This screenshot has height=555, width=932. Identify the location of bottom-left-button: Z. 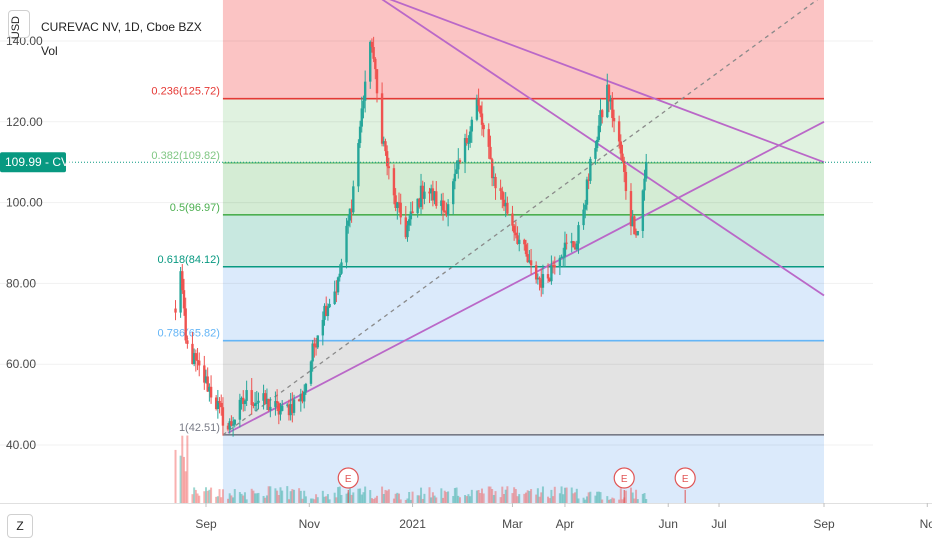
(20, 526).